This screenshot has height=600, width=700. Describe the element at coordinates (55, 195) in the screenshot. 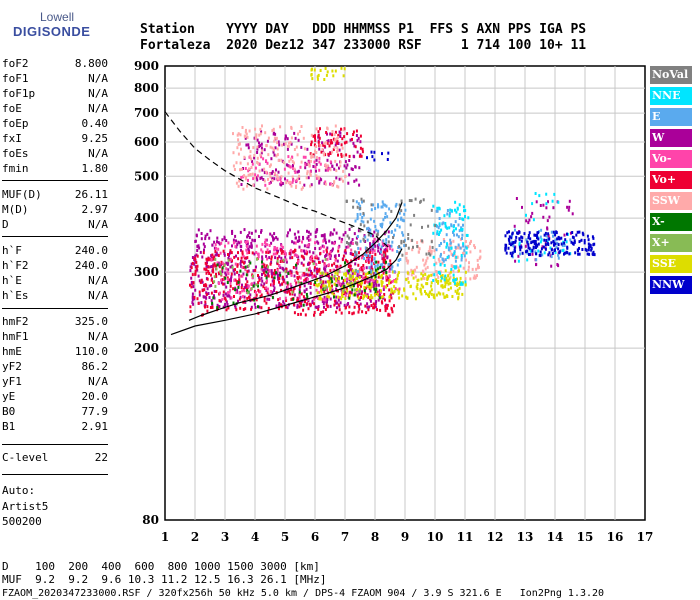

I see `param-row: MUF(D) 26.11` at that location.